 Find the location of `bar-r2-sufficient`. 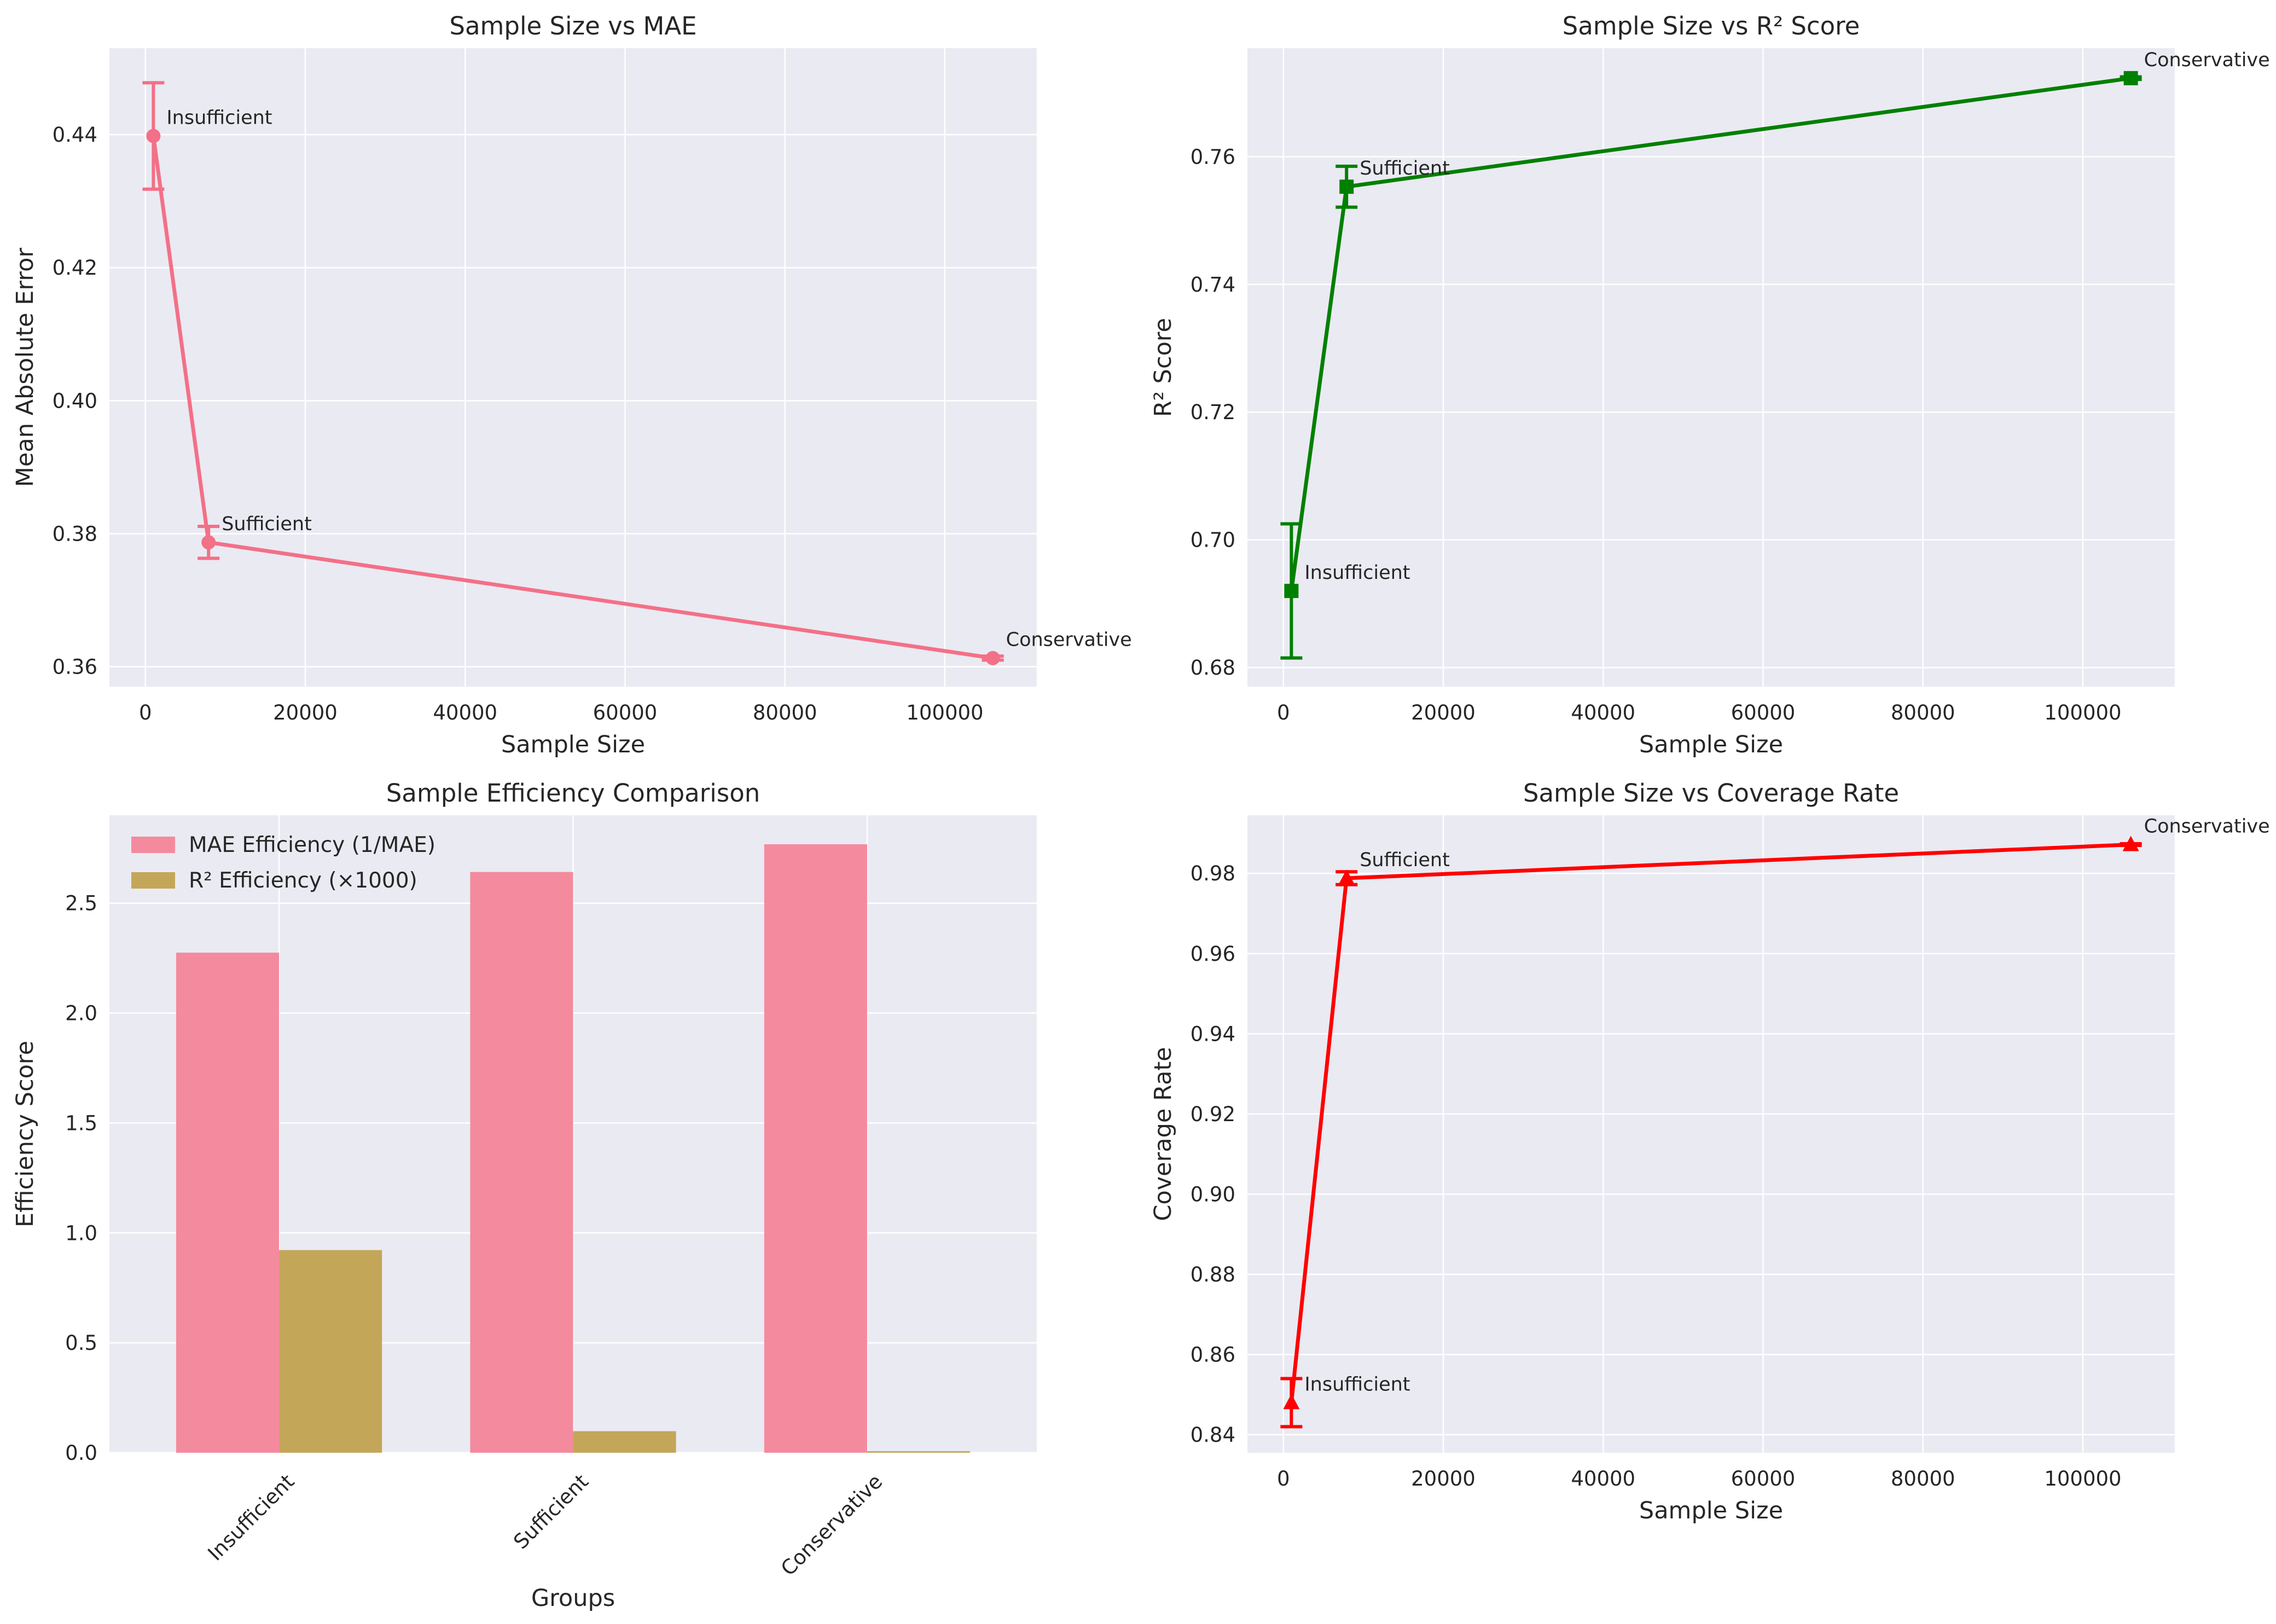

bar-r2-sufficient is located at coordinates (625, 1442).